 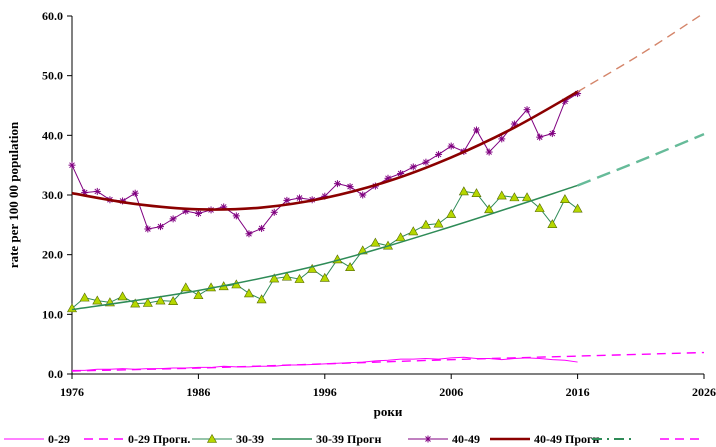 I want to click on legend-item: 40-49 Прогн, so click(x=544, y=439).